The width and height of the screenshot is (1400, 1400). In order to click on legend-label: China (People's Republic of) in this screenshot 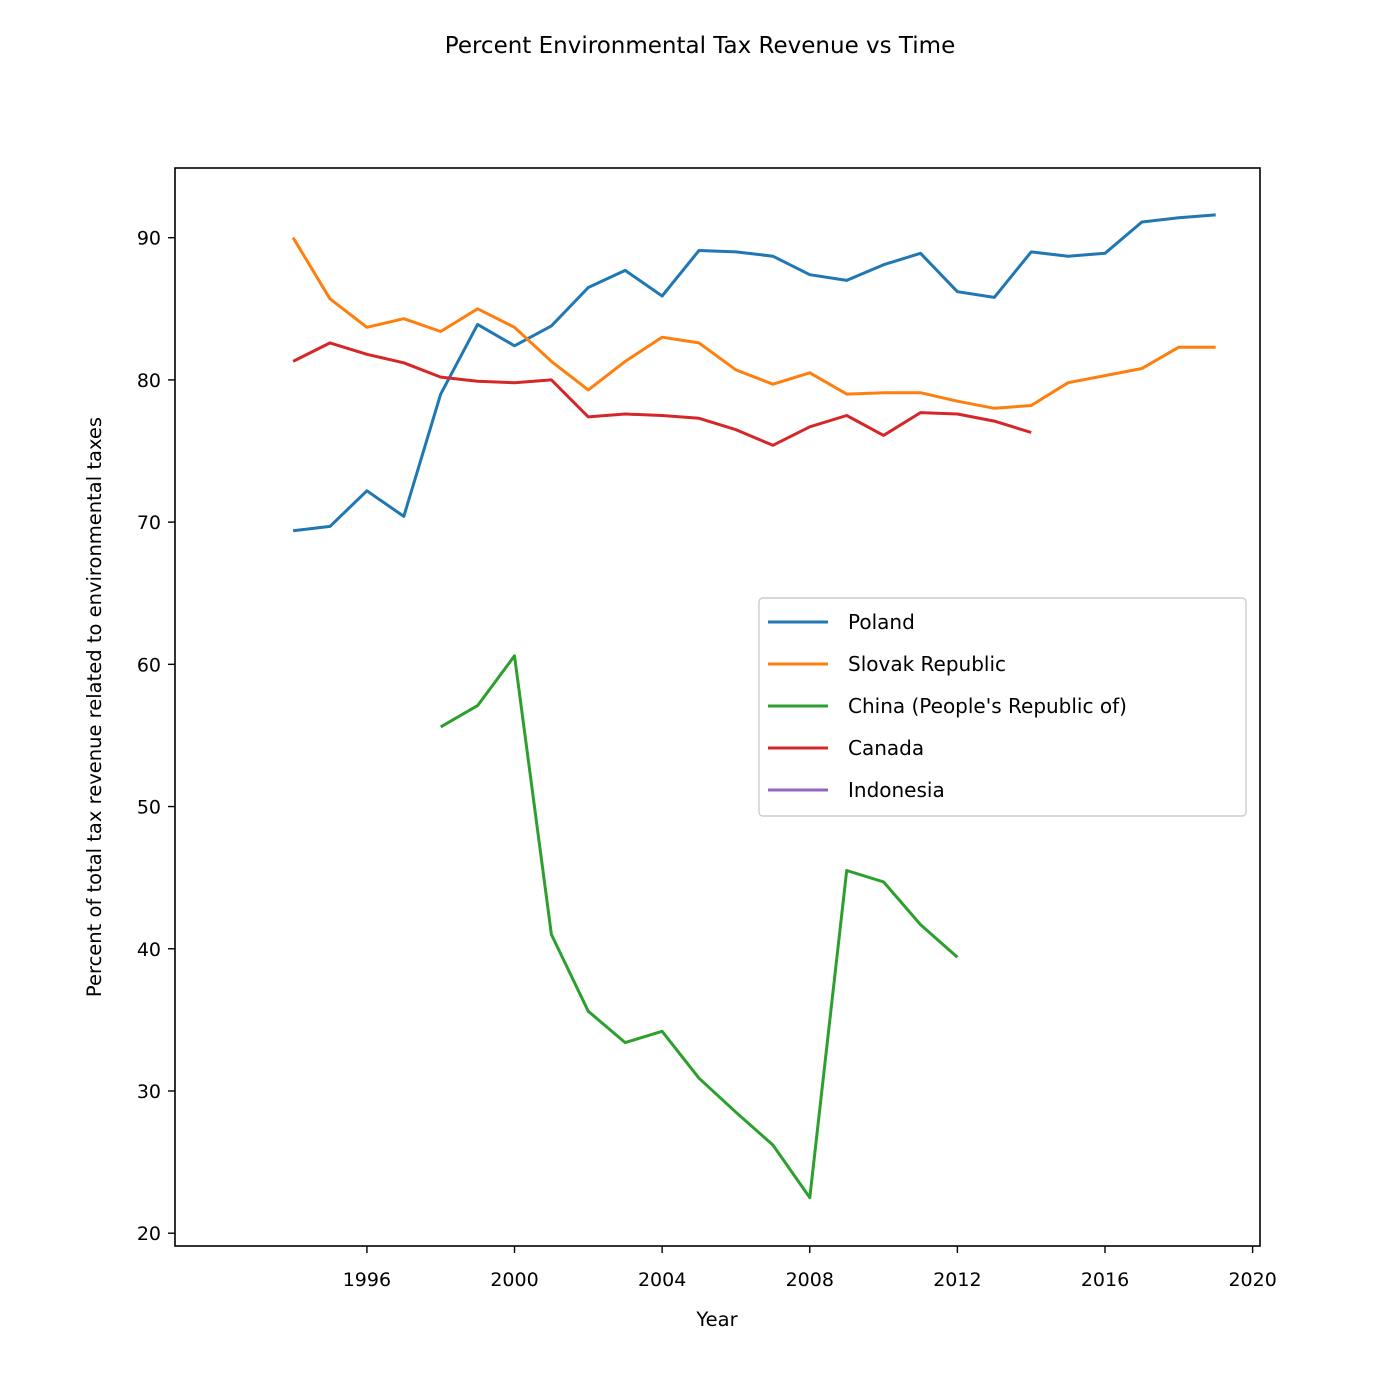, I will do `click(987, 706)`.